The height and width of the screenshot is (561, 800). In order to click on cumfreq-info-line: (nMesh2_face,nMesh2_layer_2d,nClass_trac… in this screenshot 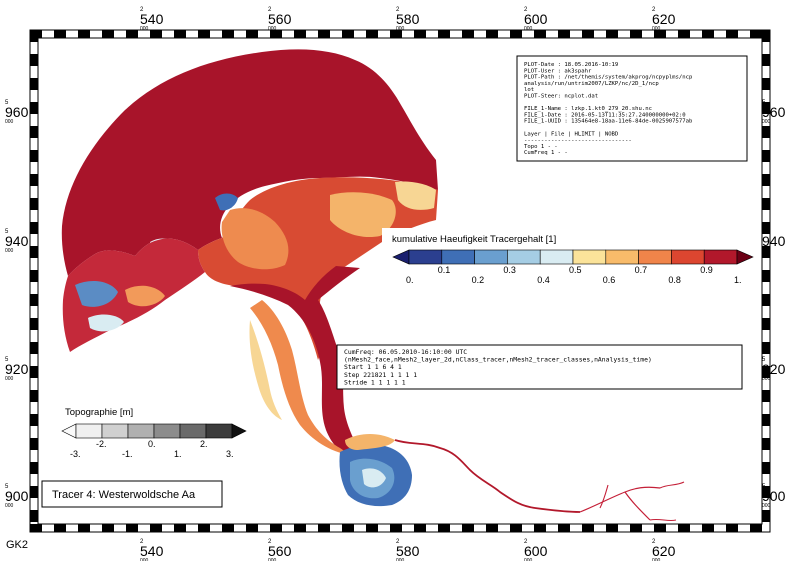, I will do `click(498, 360)`.